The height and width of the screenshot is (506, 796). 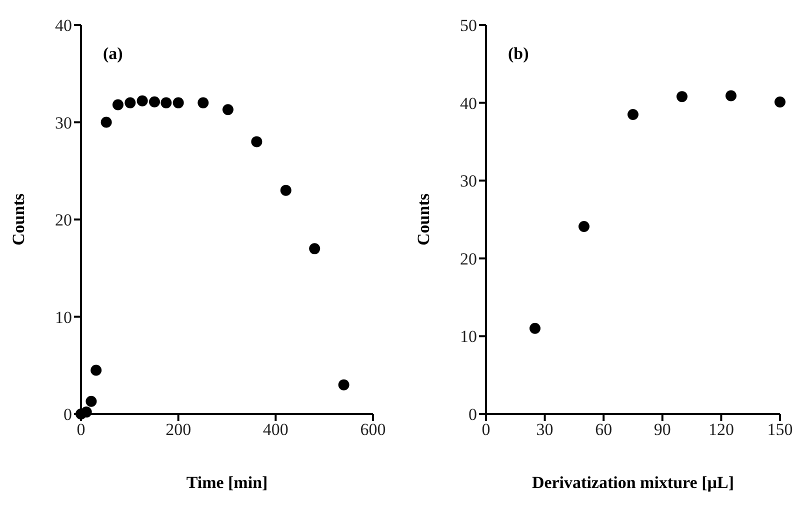 I want to click on x-tick-label: 90, so click(x=662, y=430).